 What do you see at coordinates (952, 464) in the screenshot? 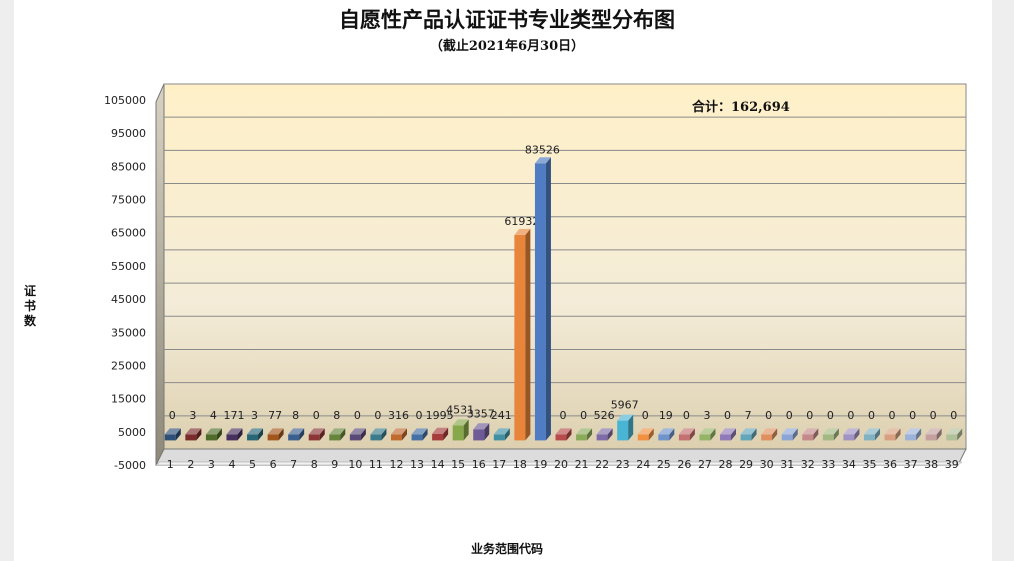
I see `x-tick-label: 39` at bounding box center [952, 464].